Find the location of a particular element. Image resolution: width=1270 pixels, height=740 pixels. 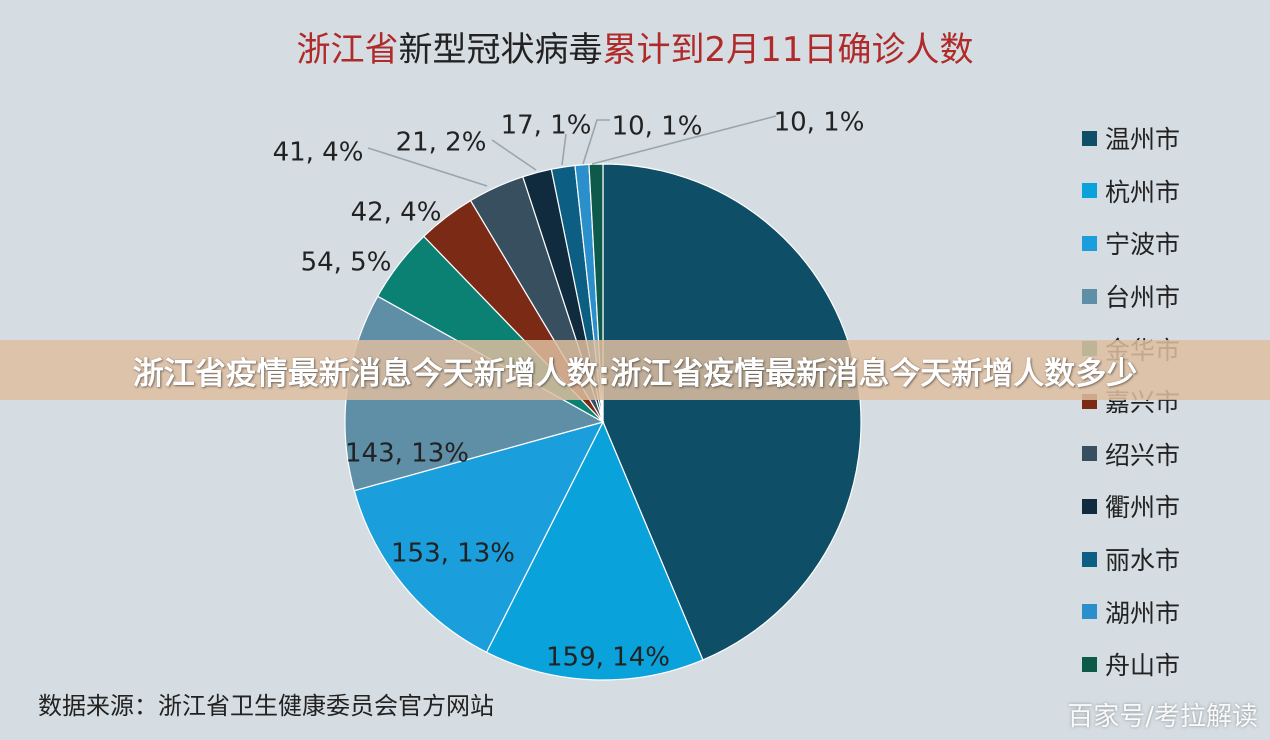

data-label-4: 54, 5% is located at coordinates (346, 263).